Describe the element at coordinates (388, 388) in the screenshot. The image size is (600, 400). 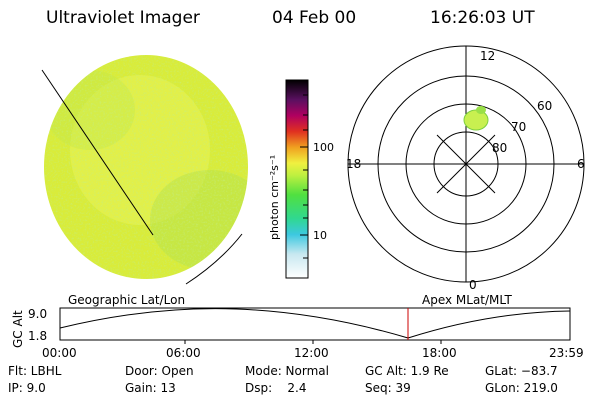
I see `footer-seq: Seq: 39` at that location.